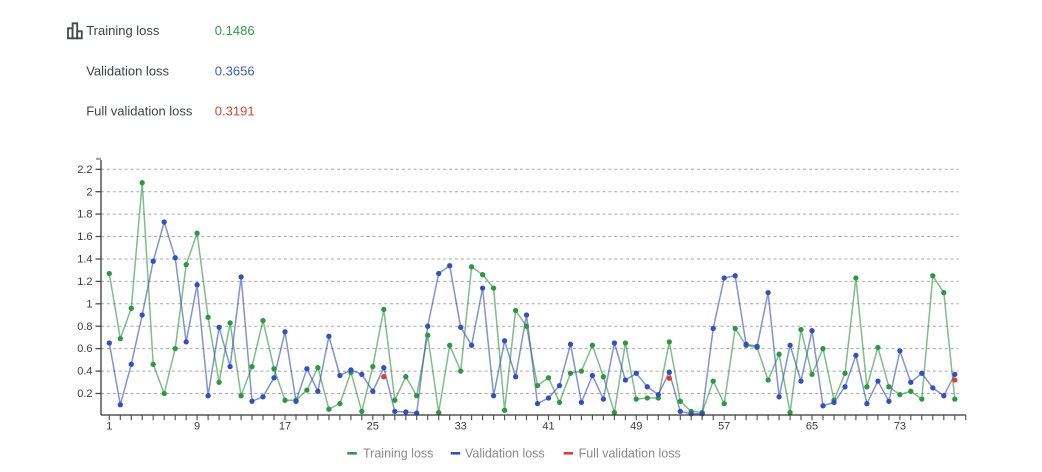 The height and width of the screenshot is (472, 1042). What do you see at coordinates (84, 394) in the screenshot?
I see `svg-text: 0.2` at bounding box center [84, 394].